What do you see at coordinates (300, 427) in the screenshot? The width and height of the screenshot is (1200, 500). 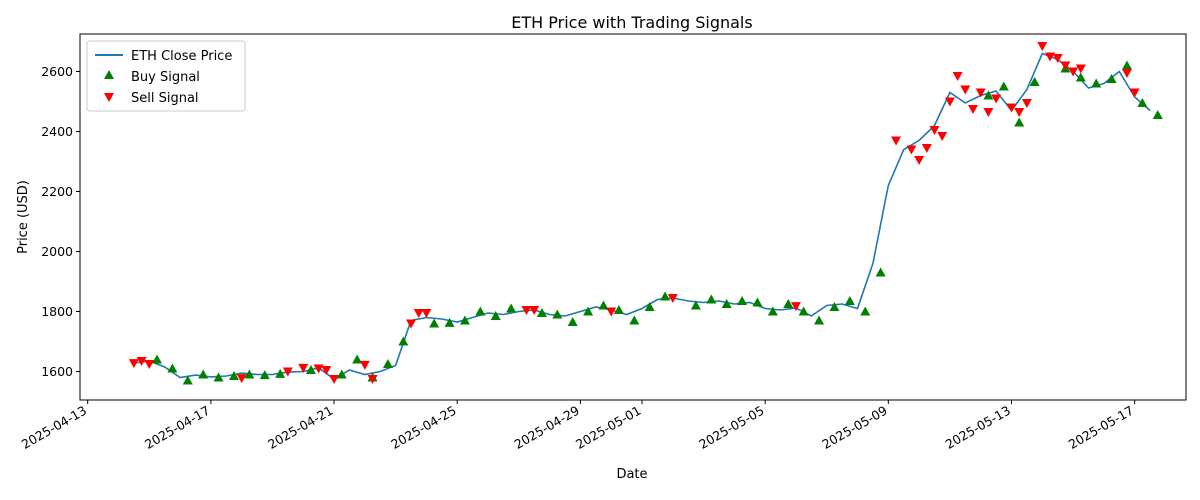 I see `x-tick-label: 2025-04-21` at bounding box center [300, 427].